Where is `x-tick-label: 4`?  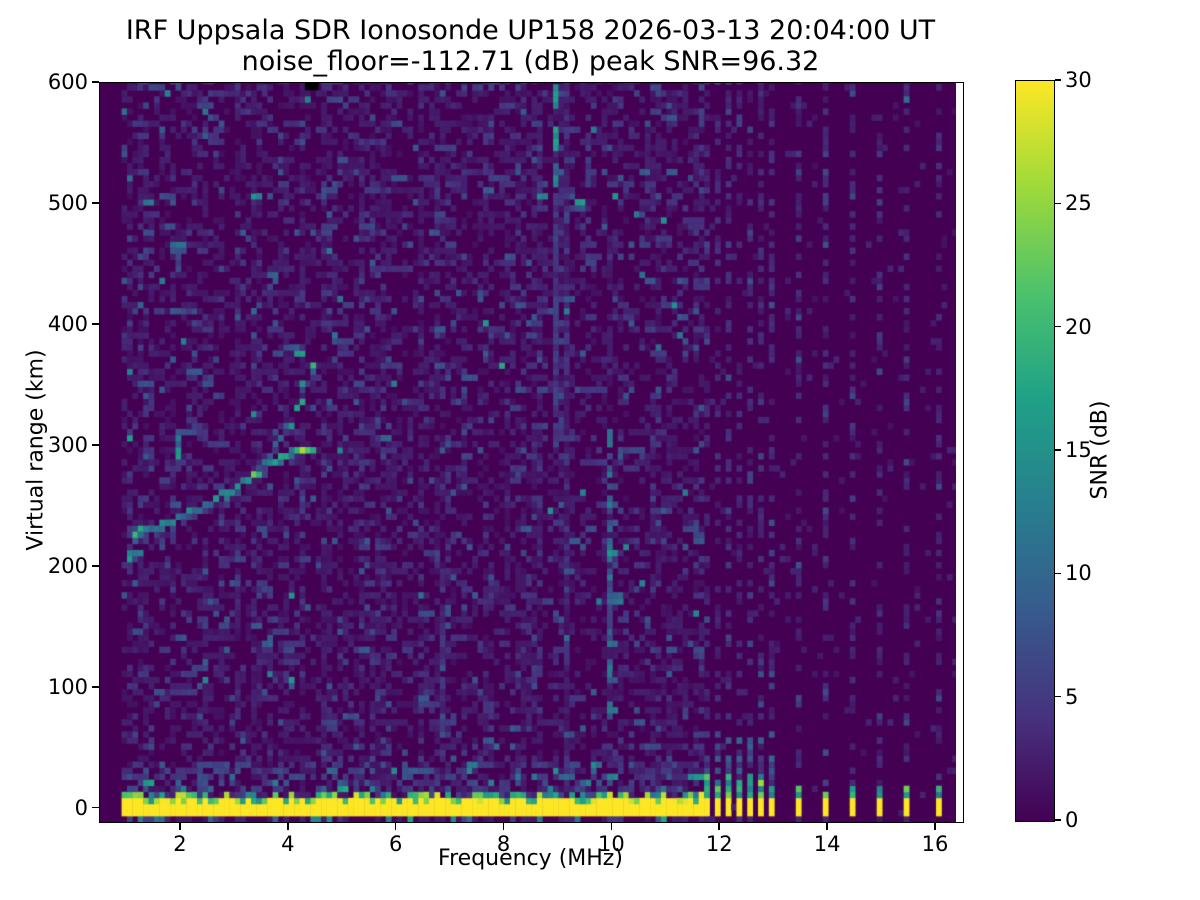
x-tick-label: 4 is located at coordinates (288, 844).